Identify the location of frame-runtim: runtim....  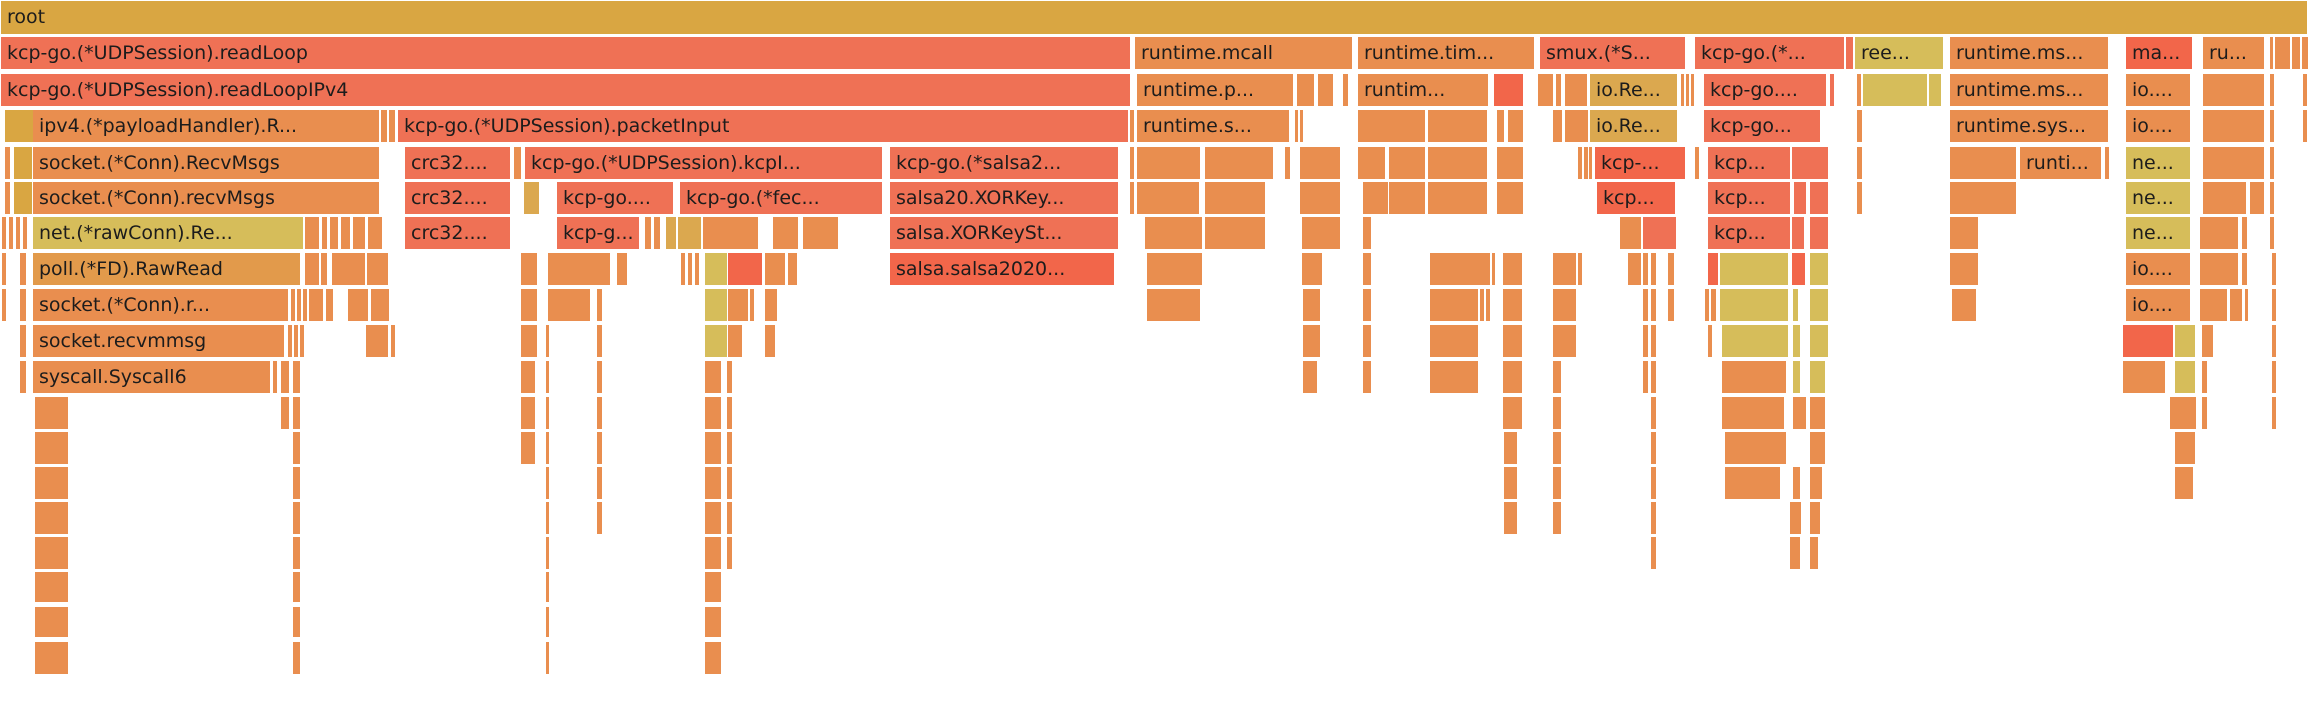
(1423, 90).